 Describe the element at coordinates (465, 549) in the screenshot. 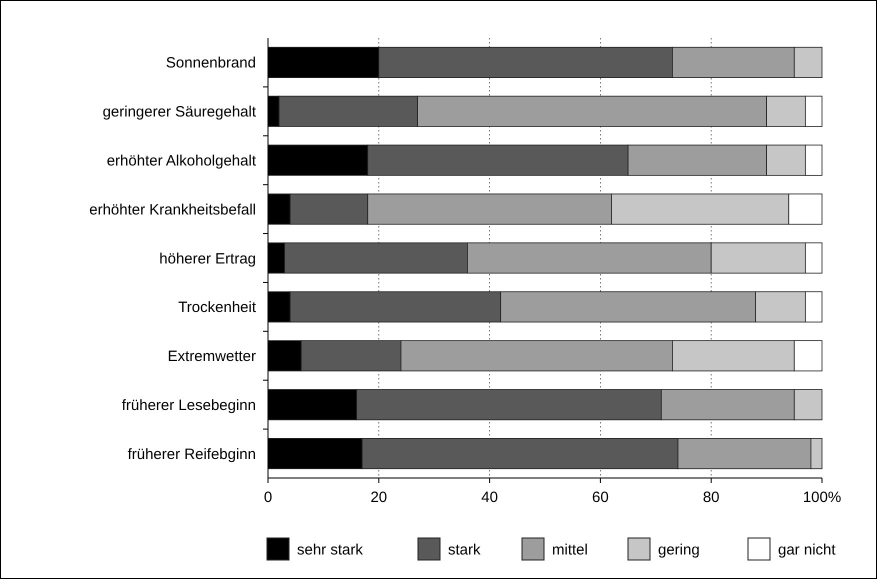

I see `legend-label: stark` at that location.